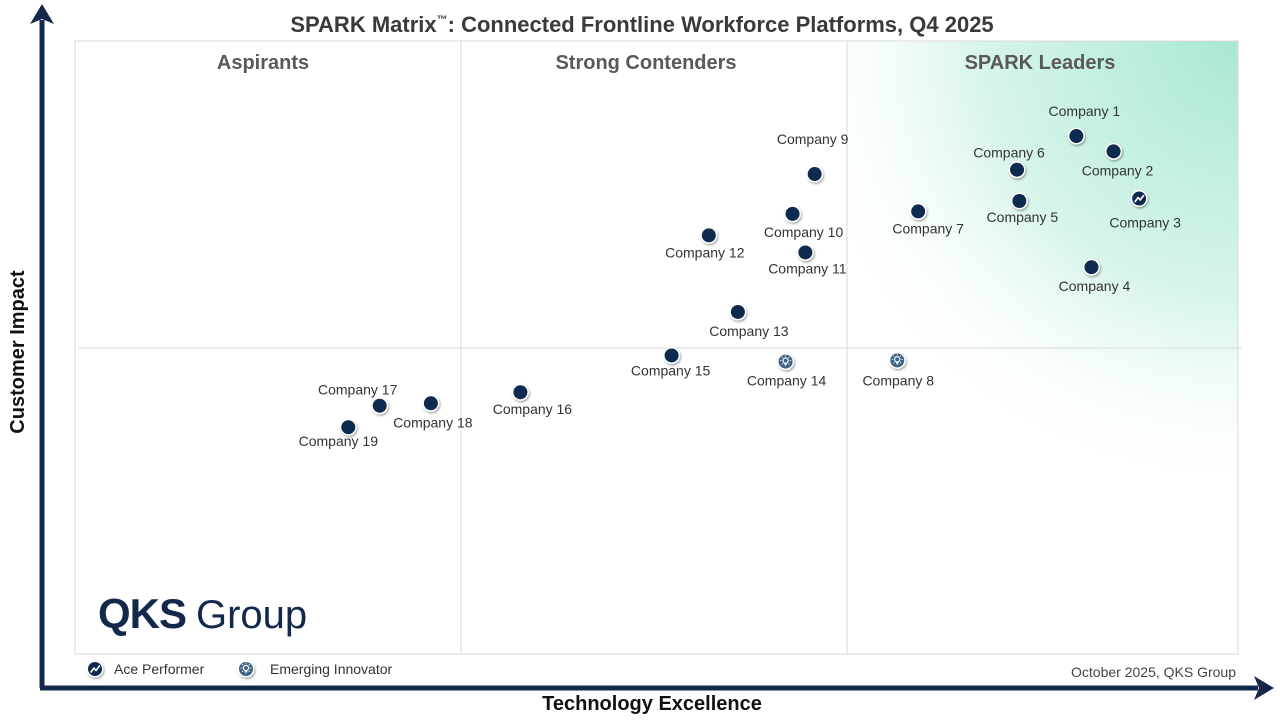 The image size is (1280, 720). Describe the element at coordinates (363, 24) in the screenshot. I see `title-main: SPARK Matrix` at that location.